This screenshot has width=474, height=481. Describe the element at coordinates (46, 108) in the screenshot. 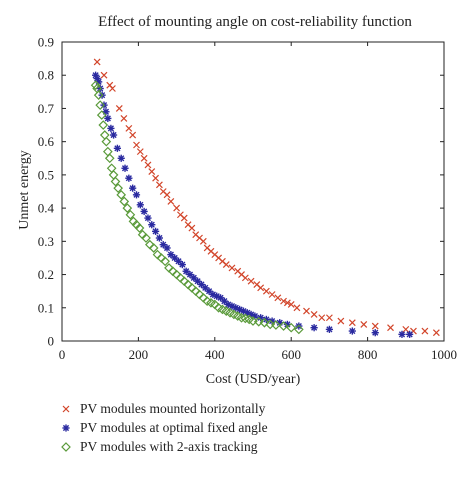

I see `y-tick-label: 0.7` at that location.